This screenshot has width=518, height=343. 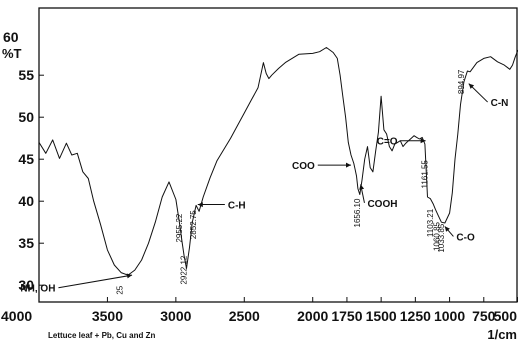 I want to click on band-annotation-label: NH, OH, so click(x=37, y=289).